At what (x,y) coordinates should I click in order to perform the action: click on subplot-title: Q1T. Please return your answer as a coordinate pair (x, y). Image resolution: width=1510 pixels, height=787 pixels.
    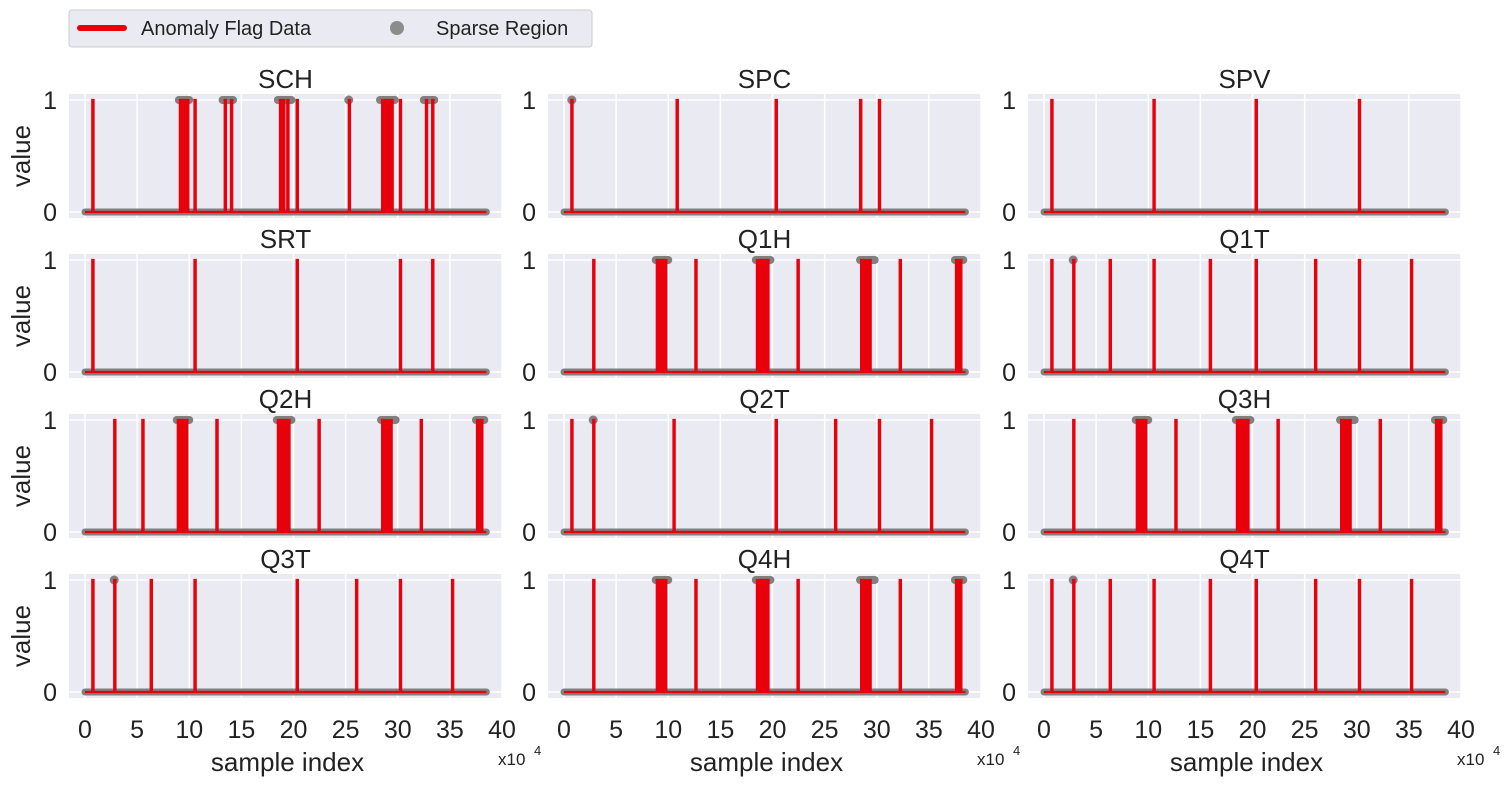
    Looking at the image, I should click on (1244, 239).